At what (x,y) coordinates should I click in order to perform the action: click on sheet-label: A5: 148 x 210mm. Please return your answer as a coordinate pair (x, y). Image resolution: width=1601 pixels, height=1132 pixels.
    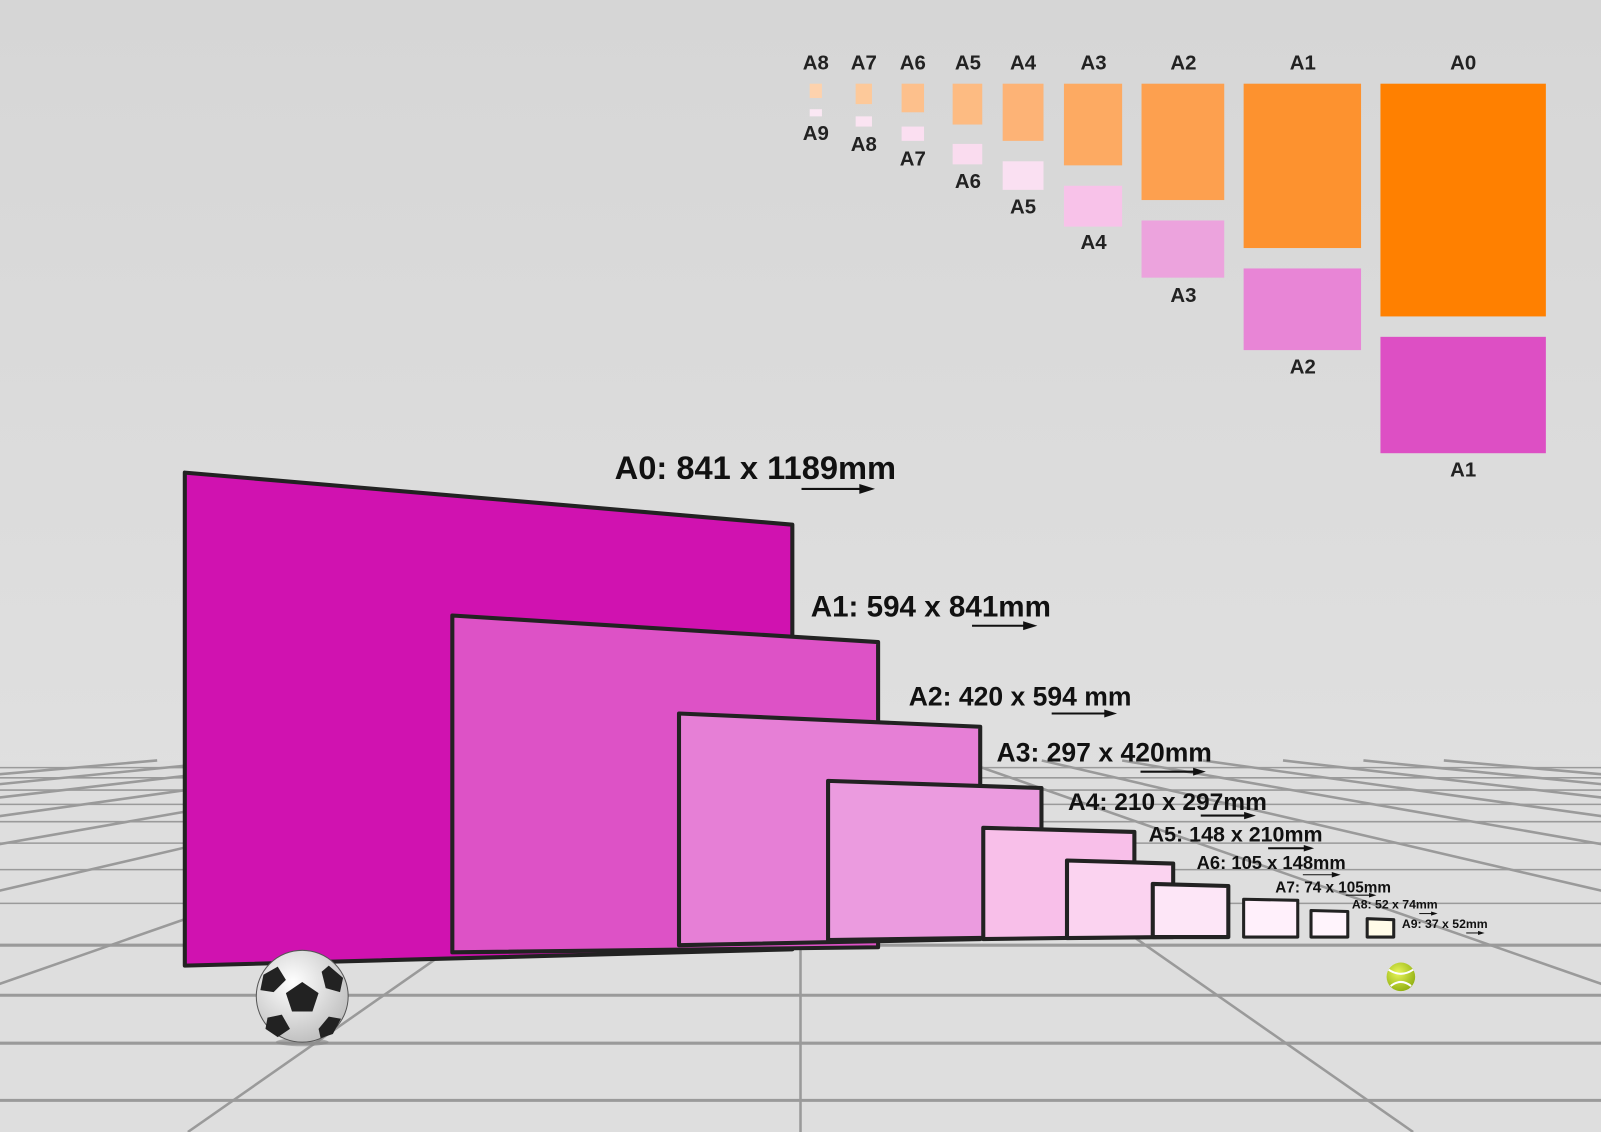
    Looking at the image, I should click on (1236, 834).